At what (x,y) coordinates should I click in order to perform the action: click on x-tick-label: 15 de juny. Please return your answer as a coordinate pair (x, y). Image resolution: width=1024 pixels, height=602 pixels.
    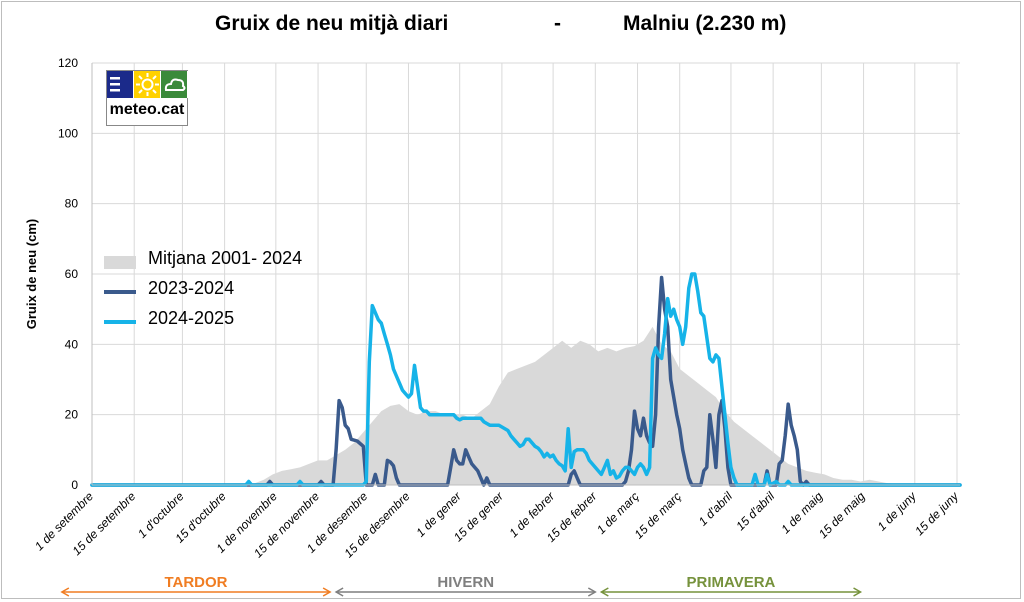
    Looking at the image, I should click on (937, 514).